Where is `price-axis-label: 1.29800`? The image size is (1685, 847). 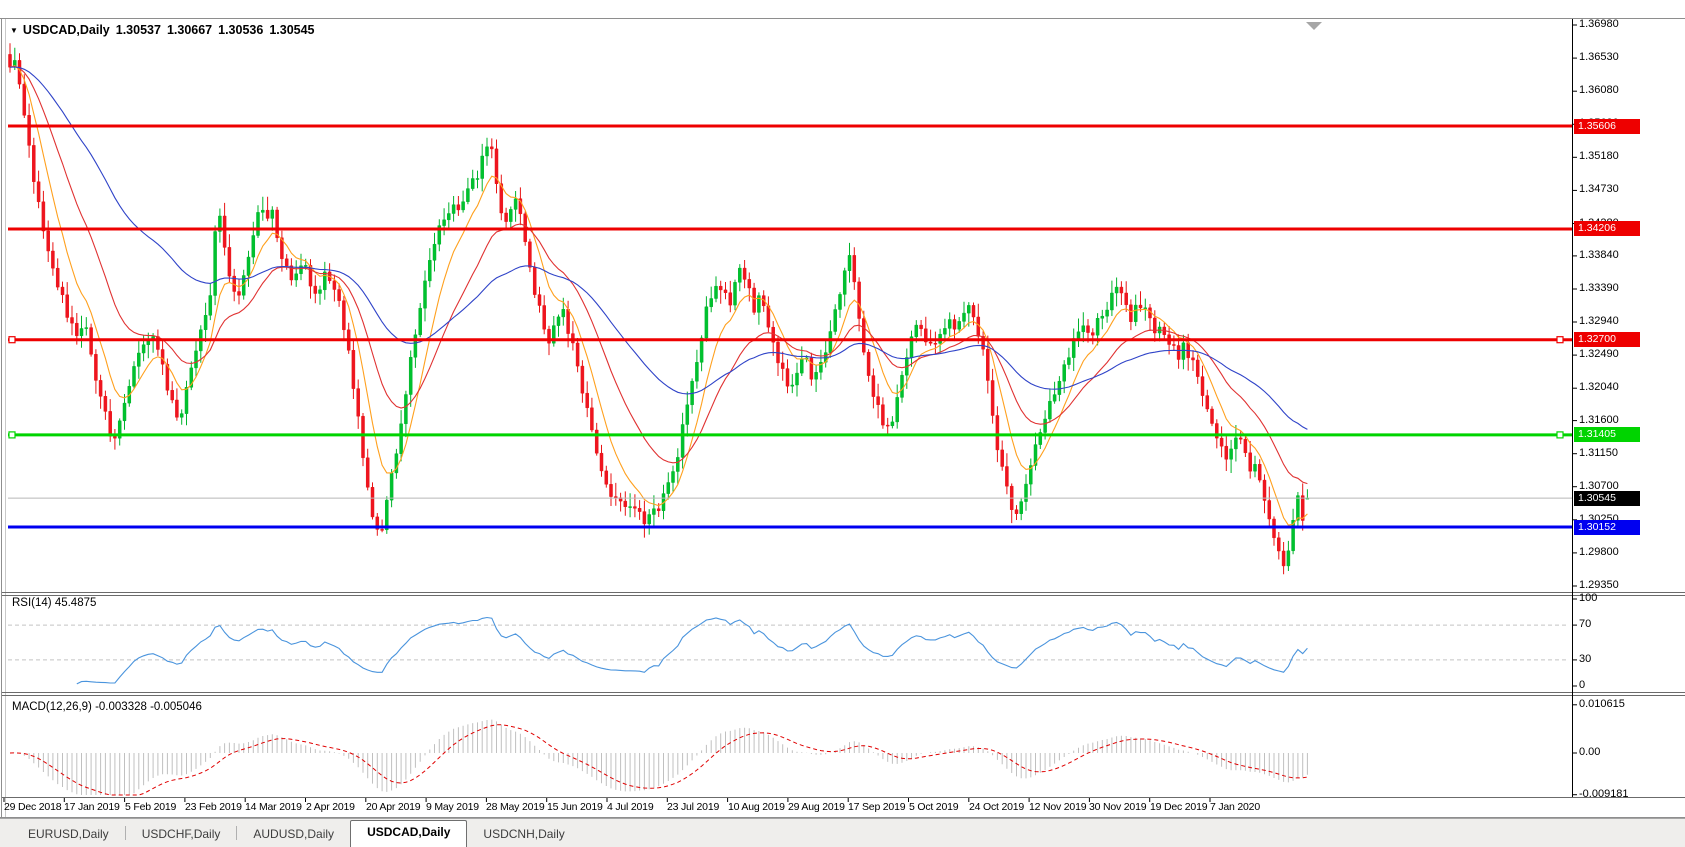 price-axis-label: 1.29800 is located at coordinates (1599, 552).